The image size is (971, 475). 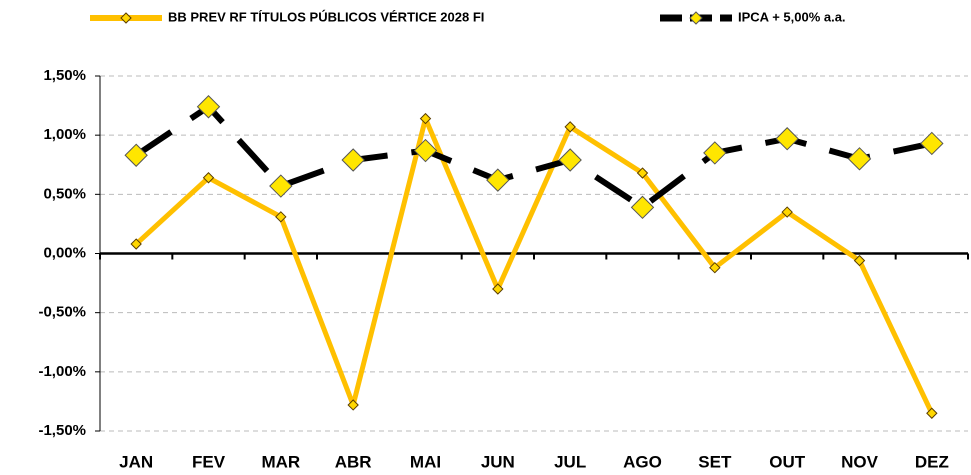 What do you see at coordinates (64, 134) in the screenshot?
I see `y-tick-label: 1,00%` at bounding box center [64, 134].